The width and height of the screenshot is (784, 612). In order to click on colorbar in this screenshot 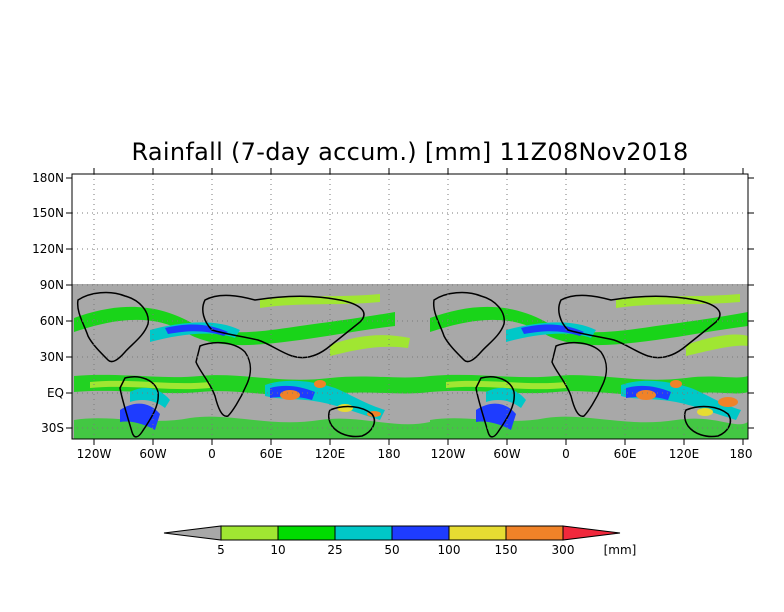, I will do `click(392, 533)`.